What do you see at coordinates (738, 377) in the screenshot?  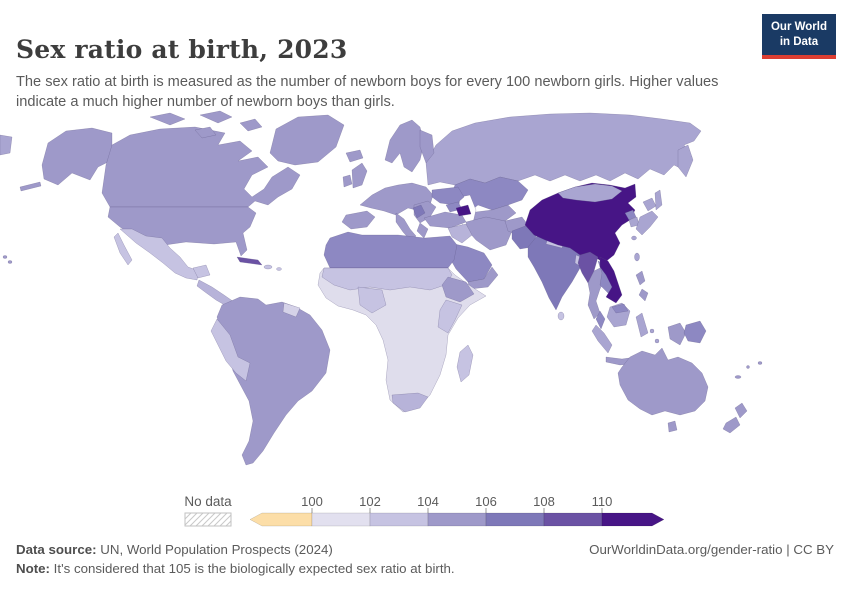 I see `region-new-caledonia` at bounding box center [738, 377].